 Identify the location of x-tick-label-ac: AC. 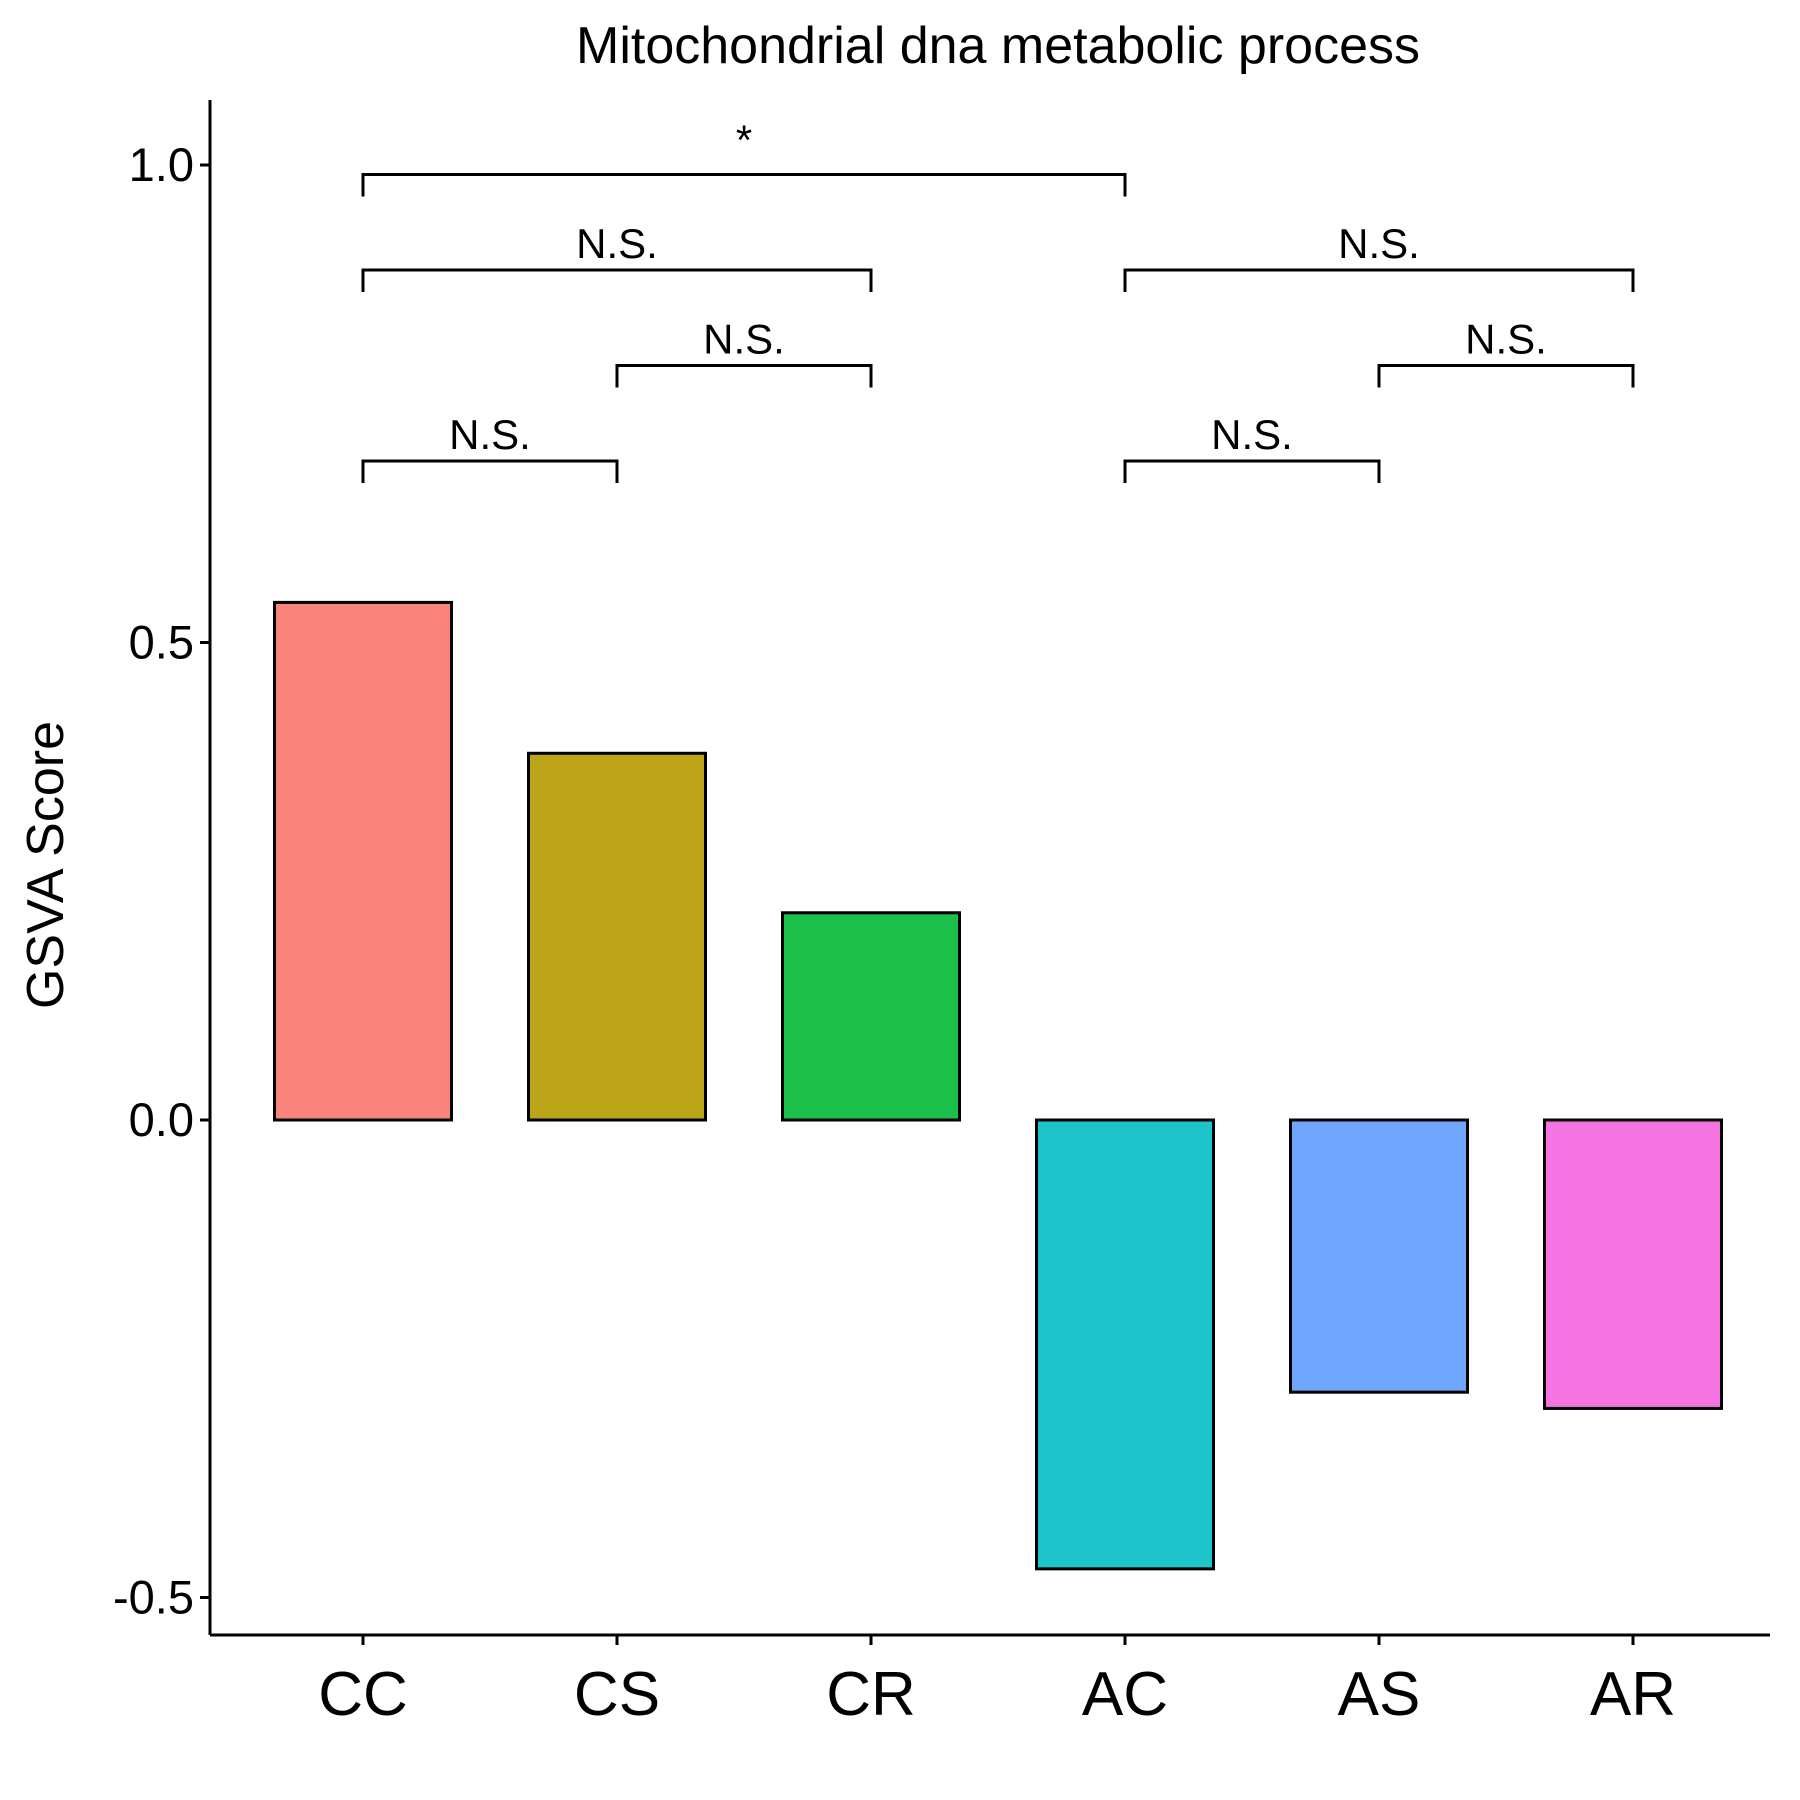
(1125, 1694).